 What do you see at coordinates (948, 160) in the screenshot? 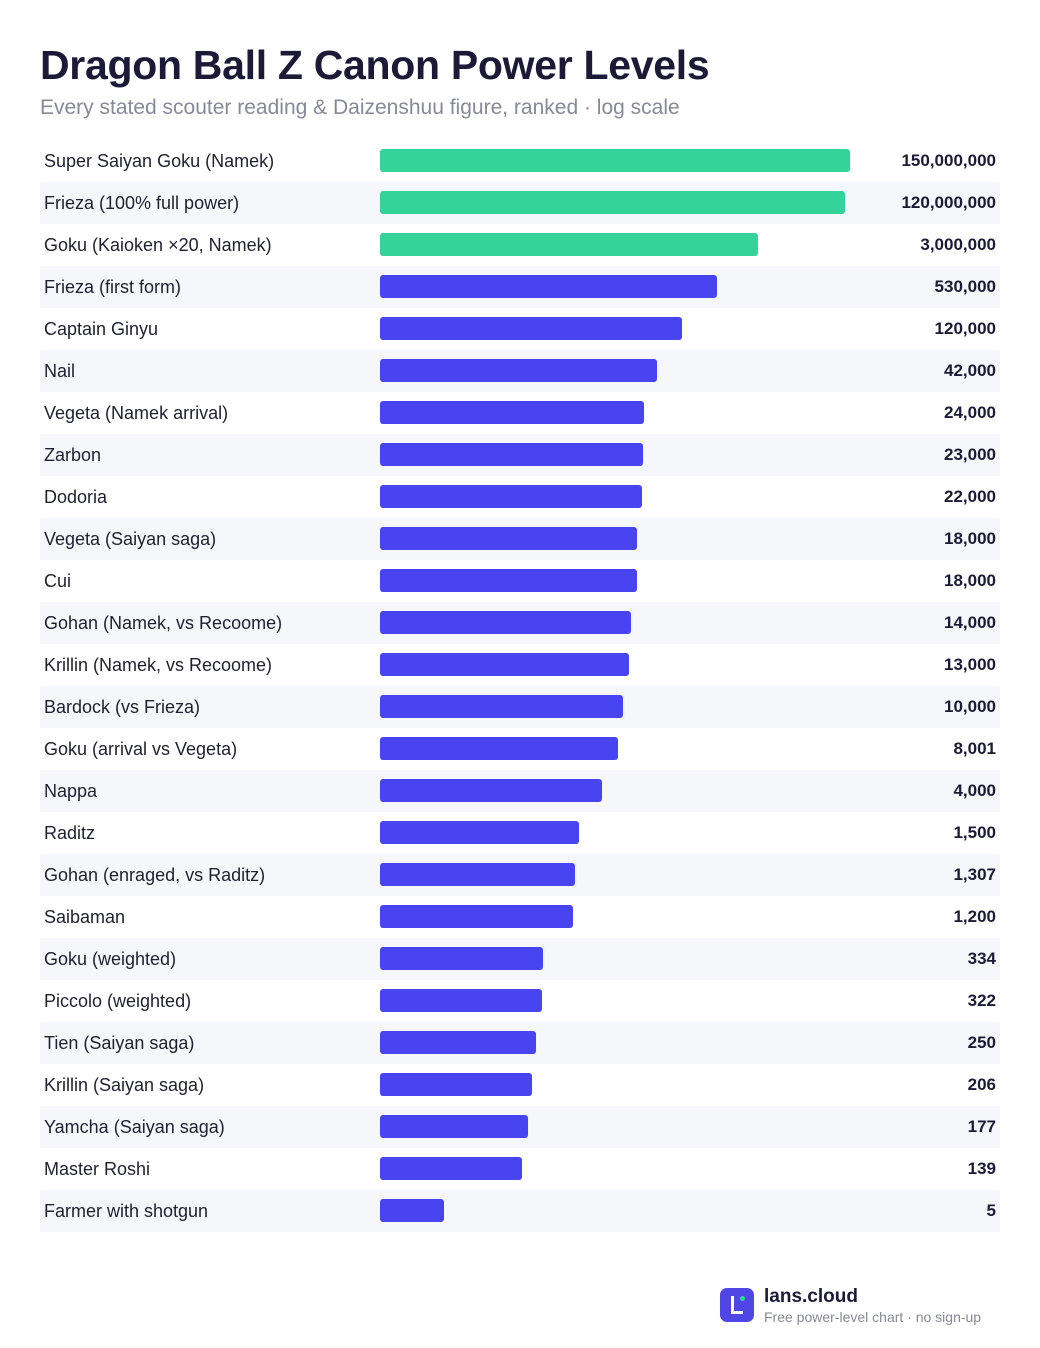
I see `bar-value-label: 150,000,000` at bounding box center [948, 160].